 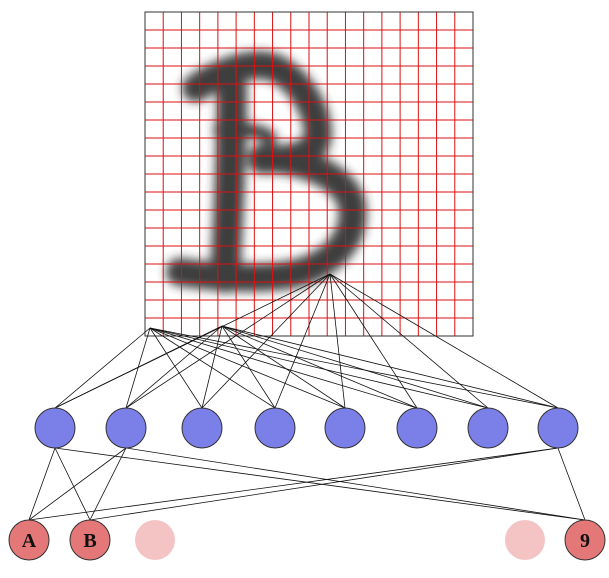 I want to click on output-node-label: 9, so click(x=585, y=541).